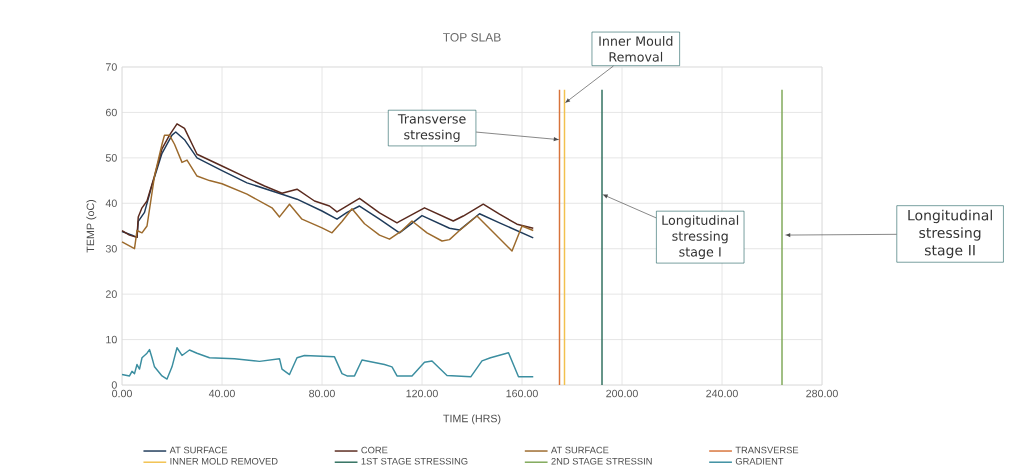 The height and width of the screenshot is (472, 1015). I want to click on y-tick-label: 0, so click(114, 385).